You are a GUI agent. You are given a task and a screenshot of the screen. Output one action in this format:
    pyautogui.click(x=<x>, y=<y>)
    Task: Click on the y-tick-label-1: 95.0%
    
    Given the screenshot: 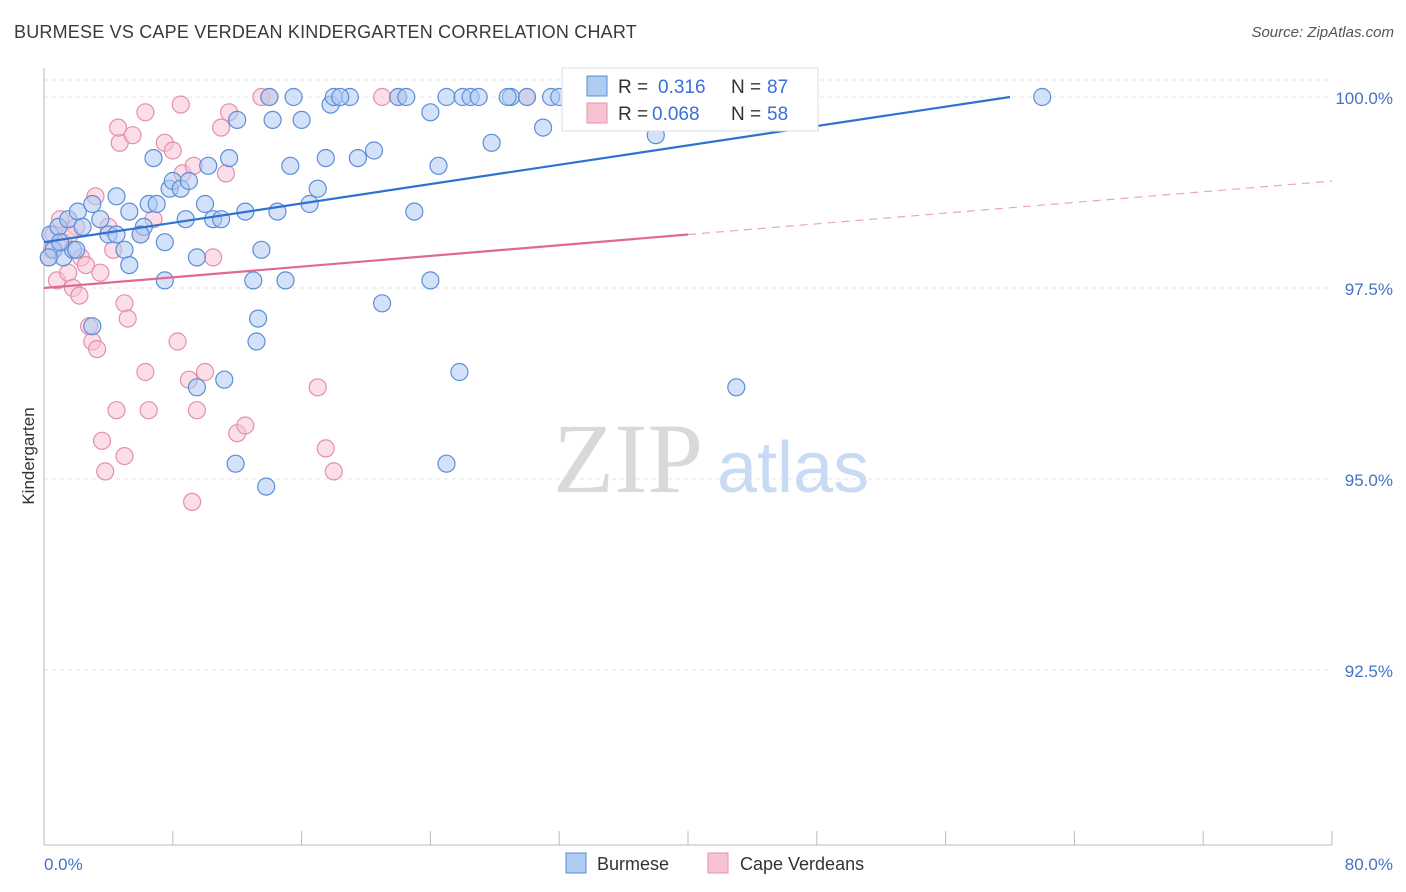 What is the action you would take?
    pyautogui.click(x=1369, y=480)
    